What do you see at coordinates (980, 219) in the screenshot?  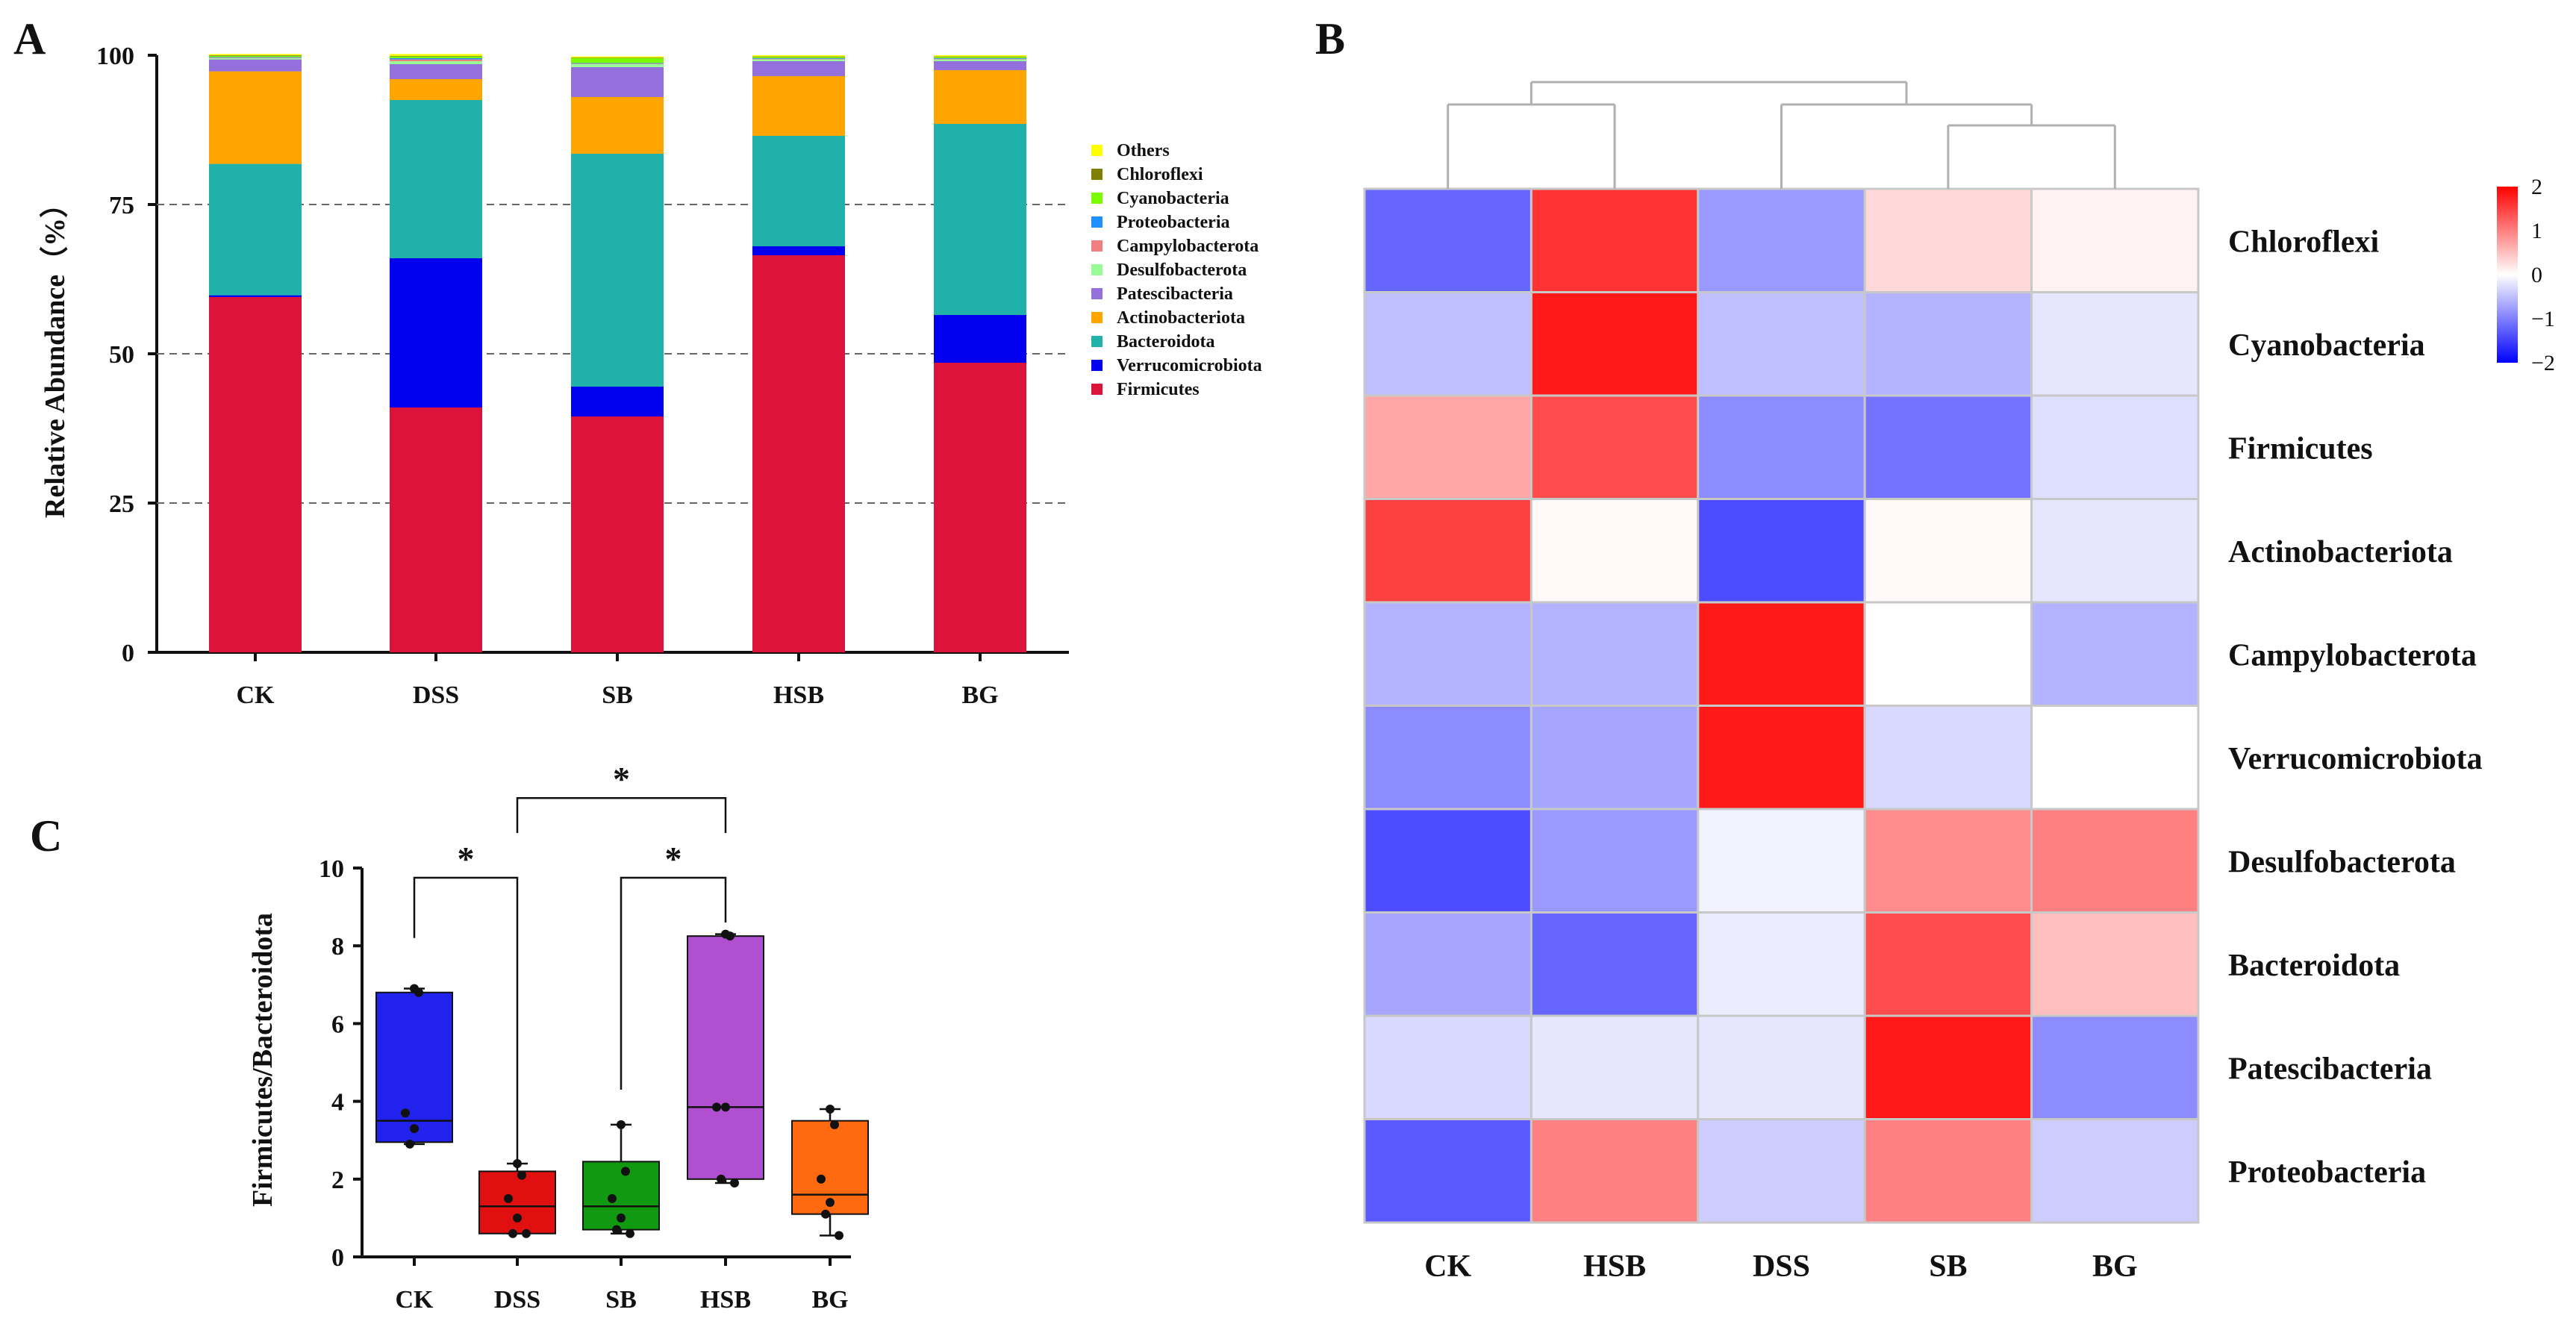 I see `bar-segment-bg-bacteroidota` at bounding box center [980, 219].